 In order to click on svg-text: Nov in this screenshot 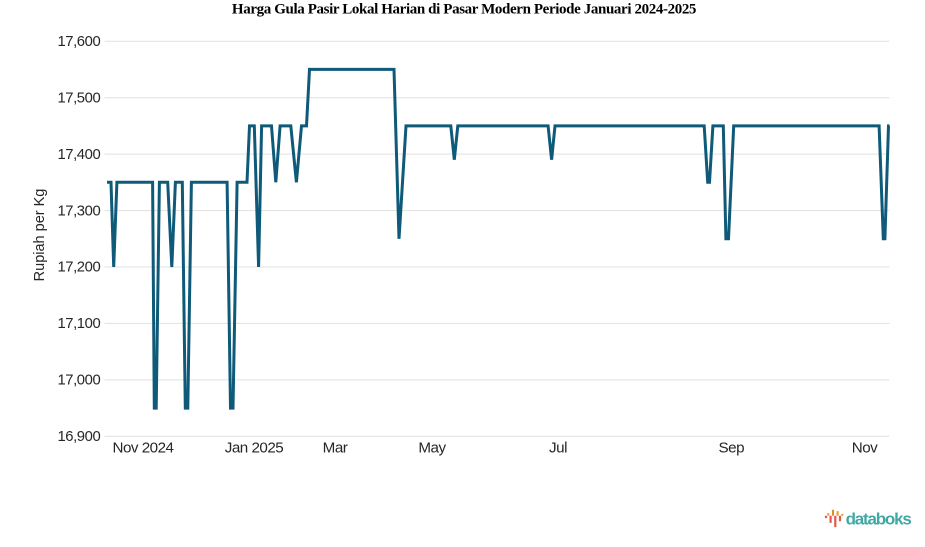, I will do `click(865, 448)`.